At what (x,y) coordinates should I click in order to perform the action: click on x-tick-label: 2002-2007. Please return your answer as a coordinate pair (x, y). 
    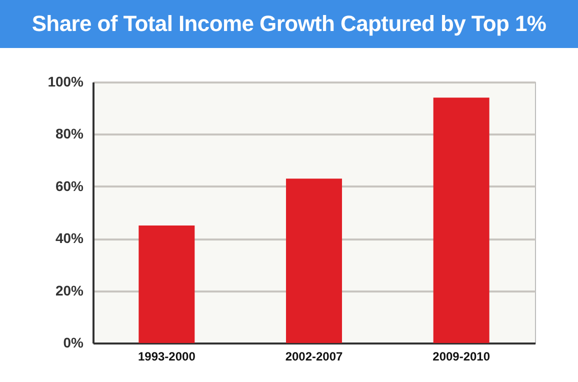
    Looking at the image, I should click on (314, 357).